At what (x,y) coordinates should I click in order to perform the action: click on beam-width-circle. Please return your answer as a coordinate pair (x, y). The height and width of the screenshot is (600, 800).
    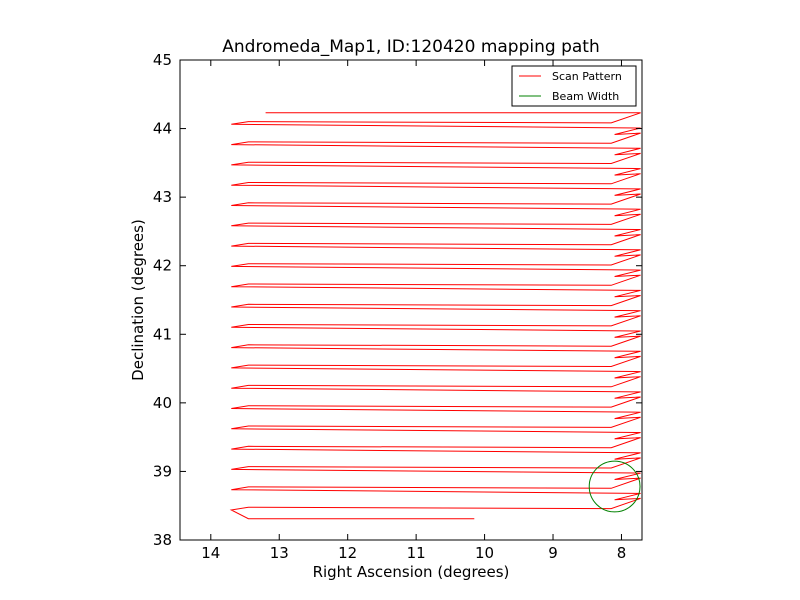
    Looking at the image, I should click on (614, 486).